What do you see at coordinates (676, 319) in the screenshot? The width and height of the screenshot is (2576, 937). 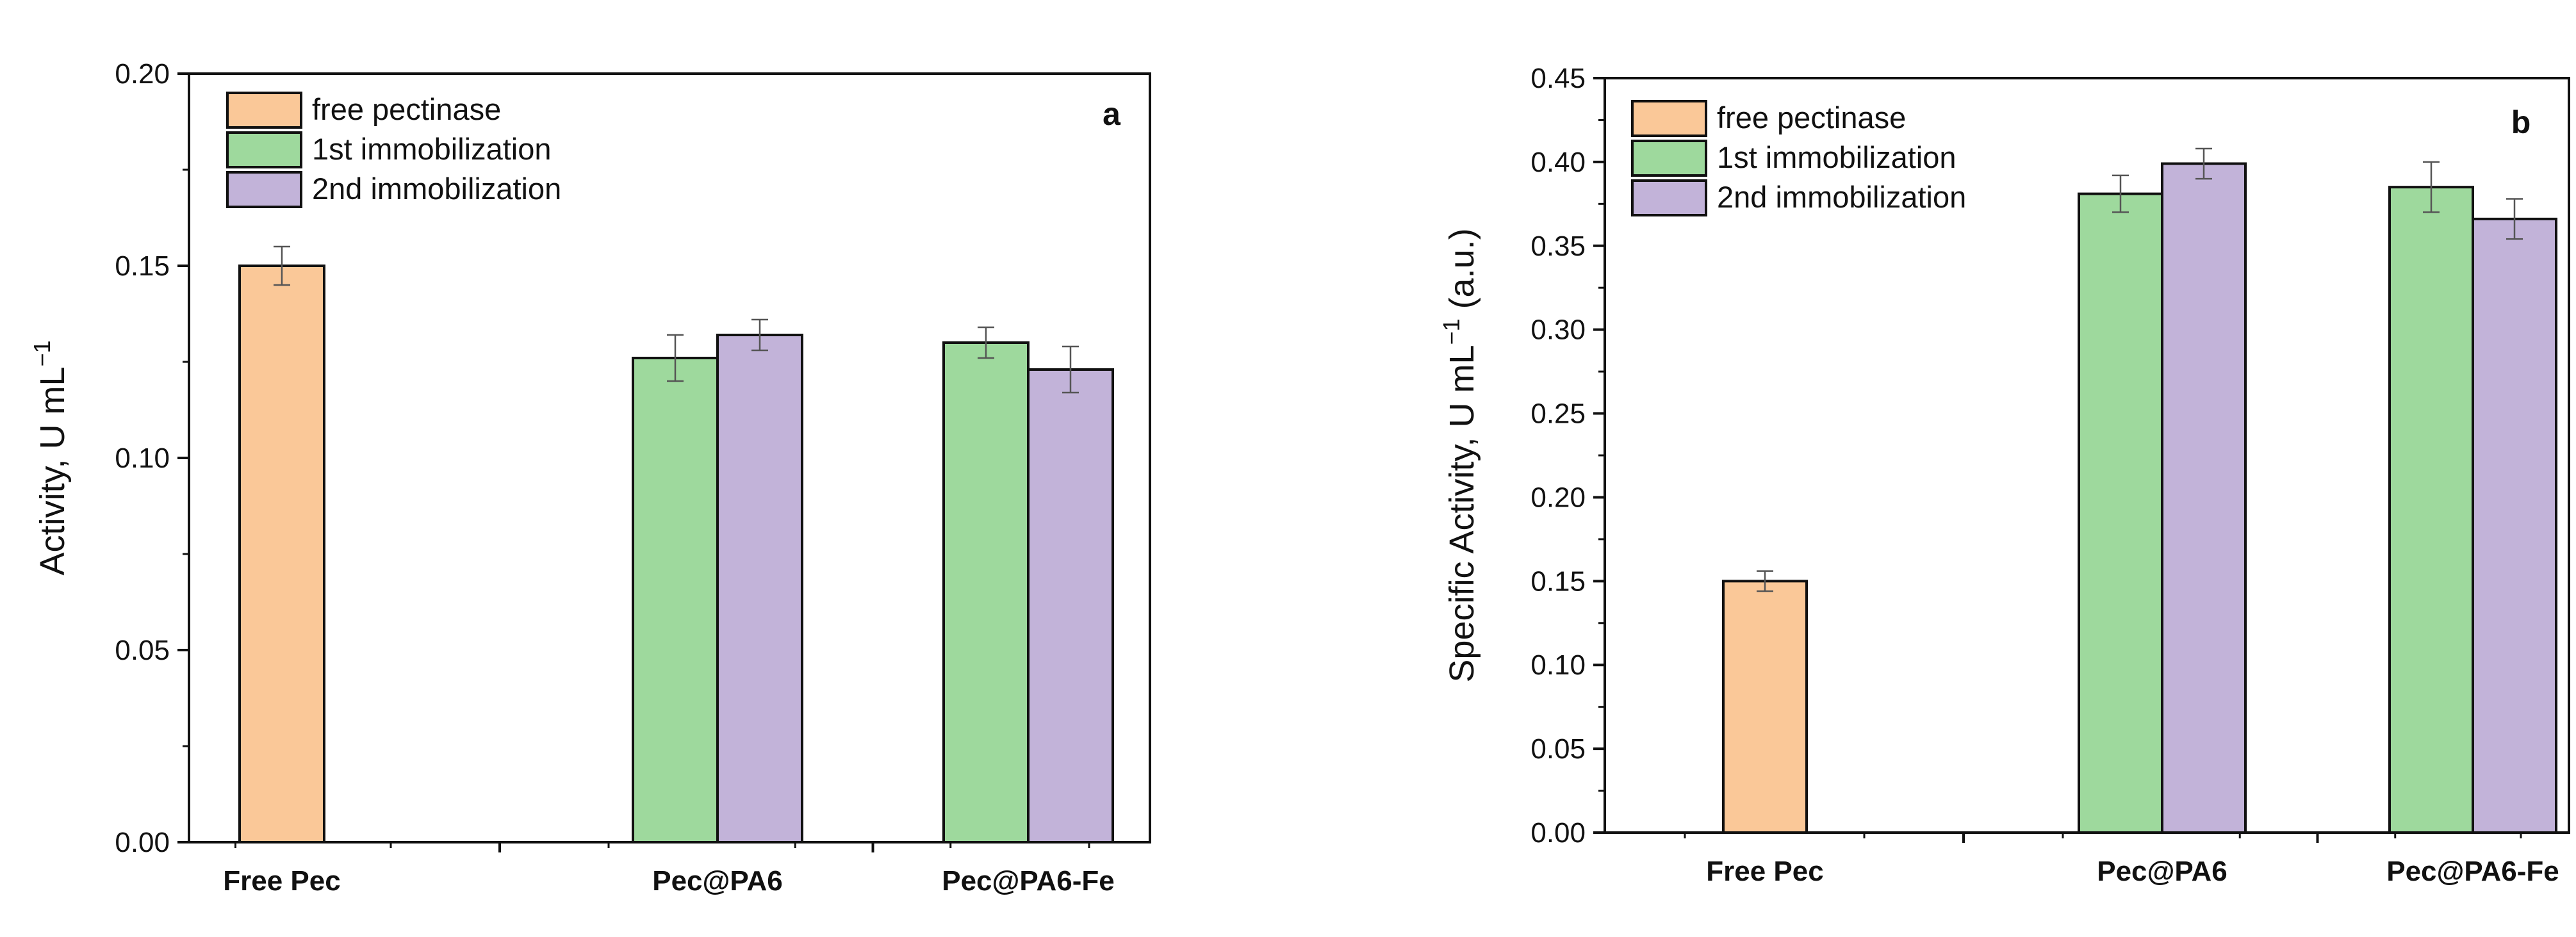 I see `panel-a-error-bars` at bounding box center [676, 319].